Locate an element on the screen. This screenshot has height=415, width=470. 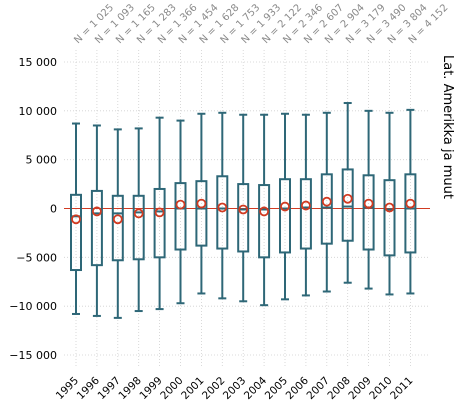
x-tick-label: 1996 is located at coordinates (89, 388).